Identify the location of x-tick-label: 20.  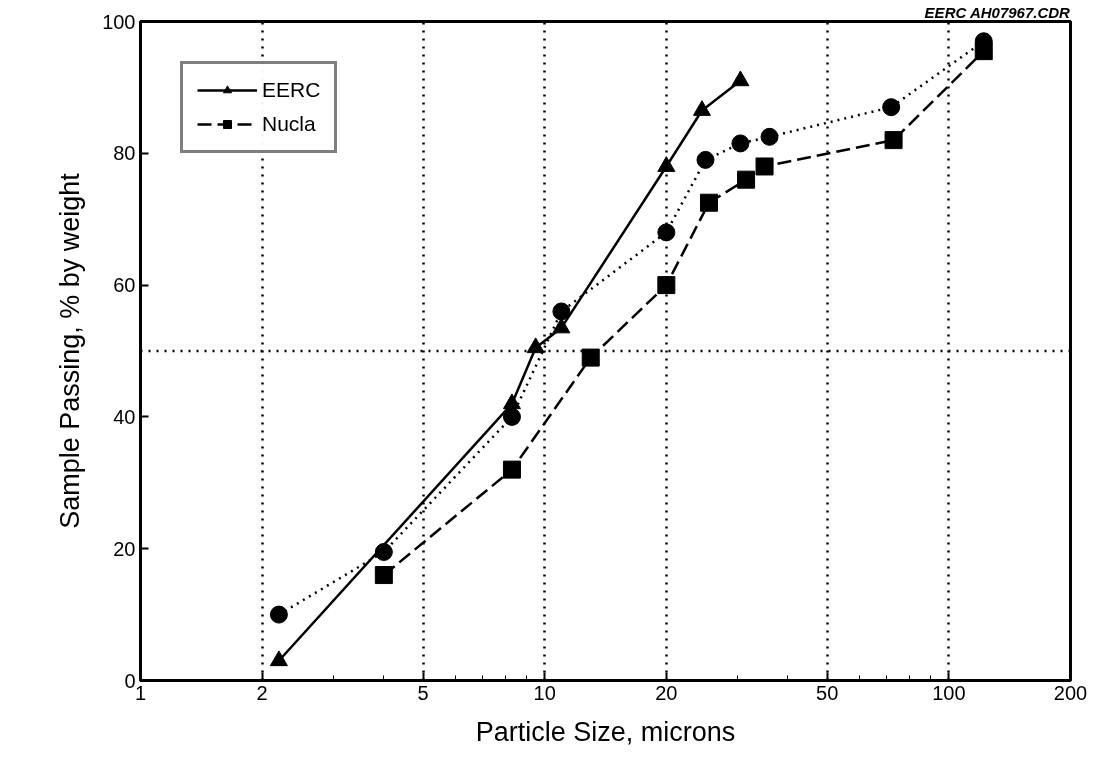
(666, 692).